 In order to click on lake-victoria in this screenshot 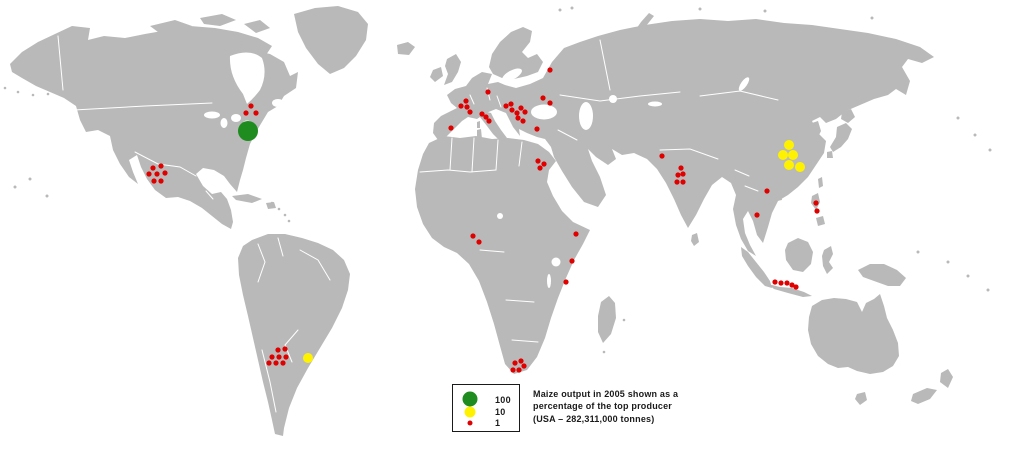, I will do `click(556, 262)`.